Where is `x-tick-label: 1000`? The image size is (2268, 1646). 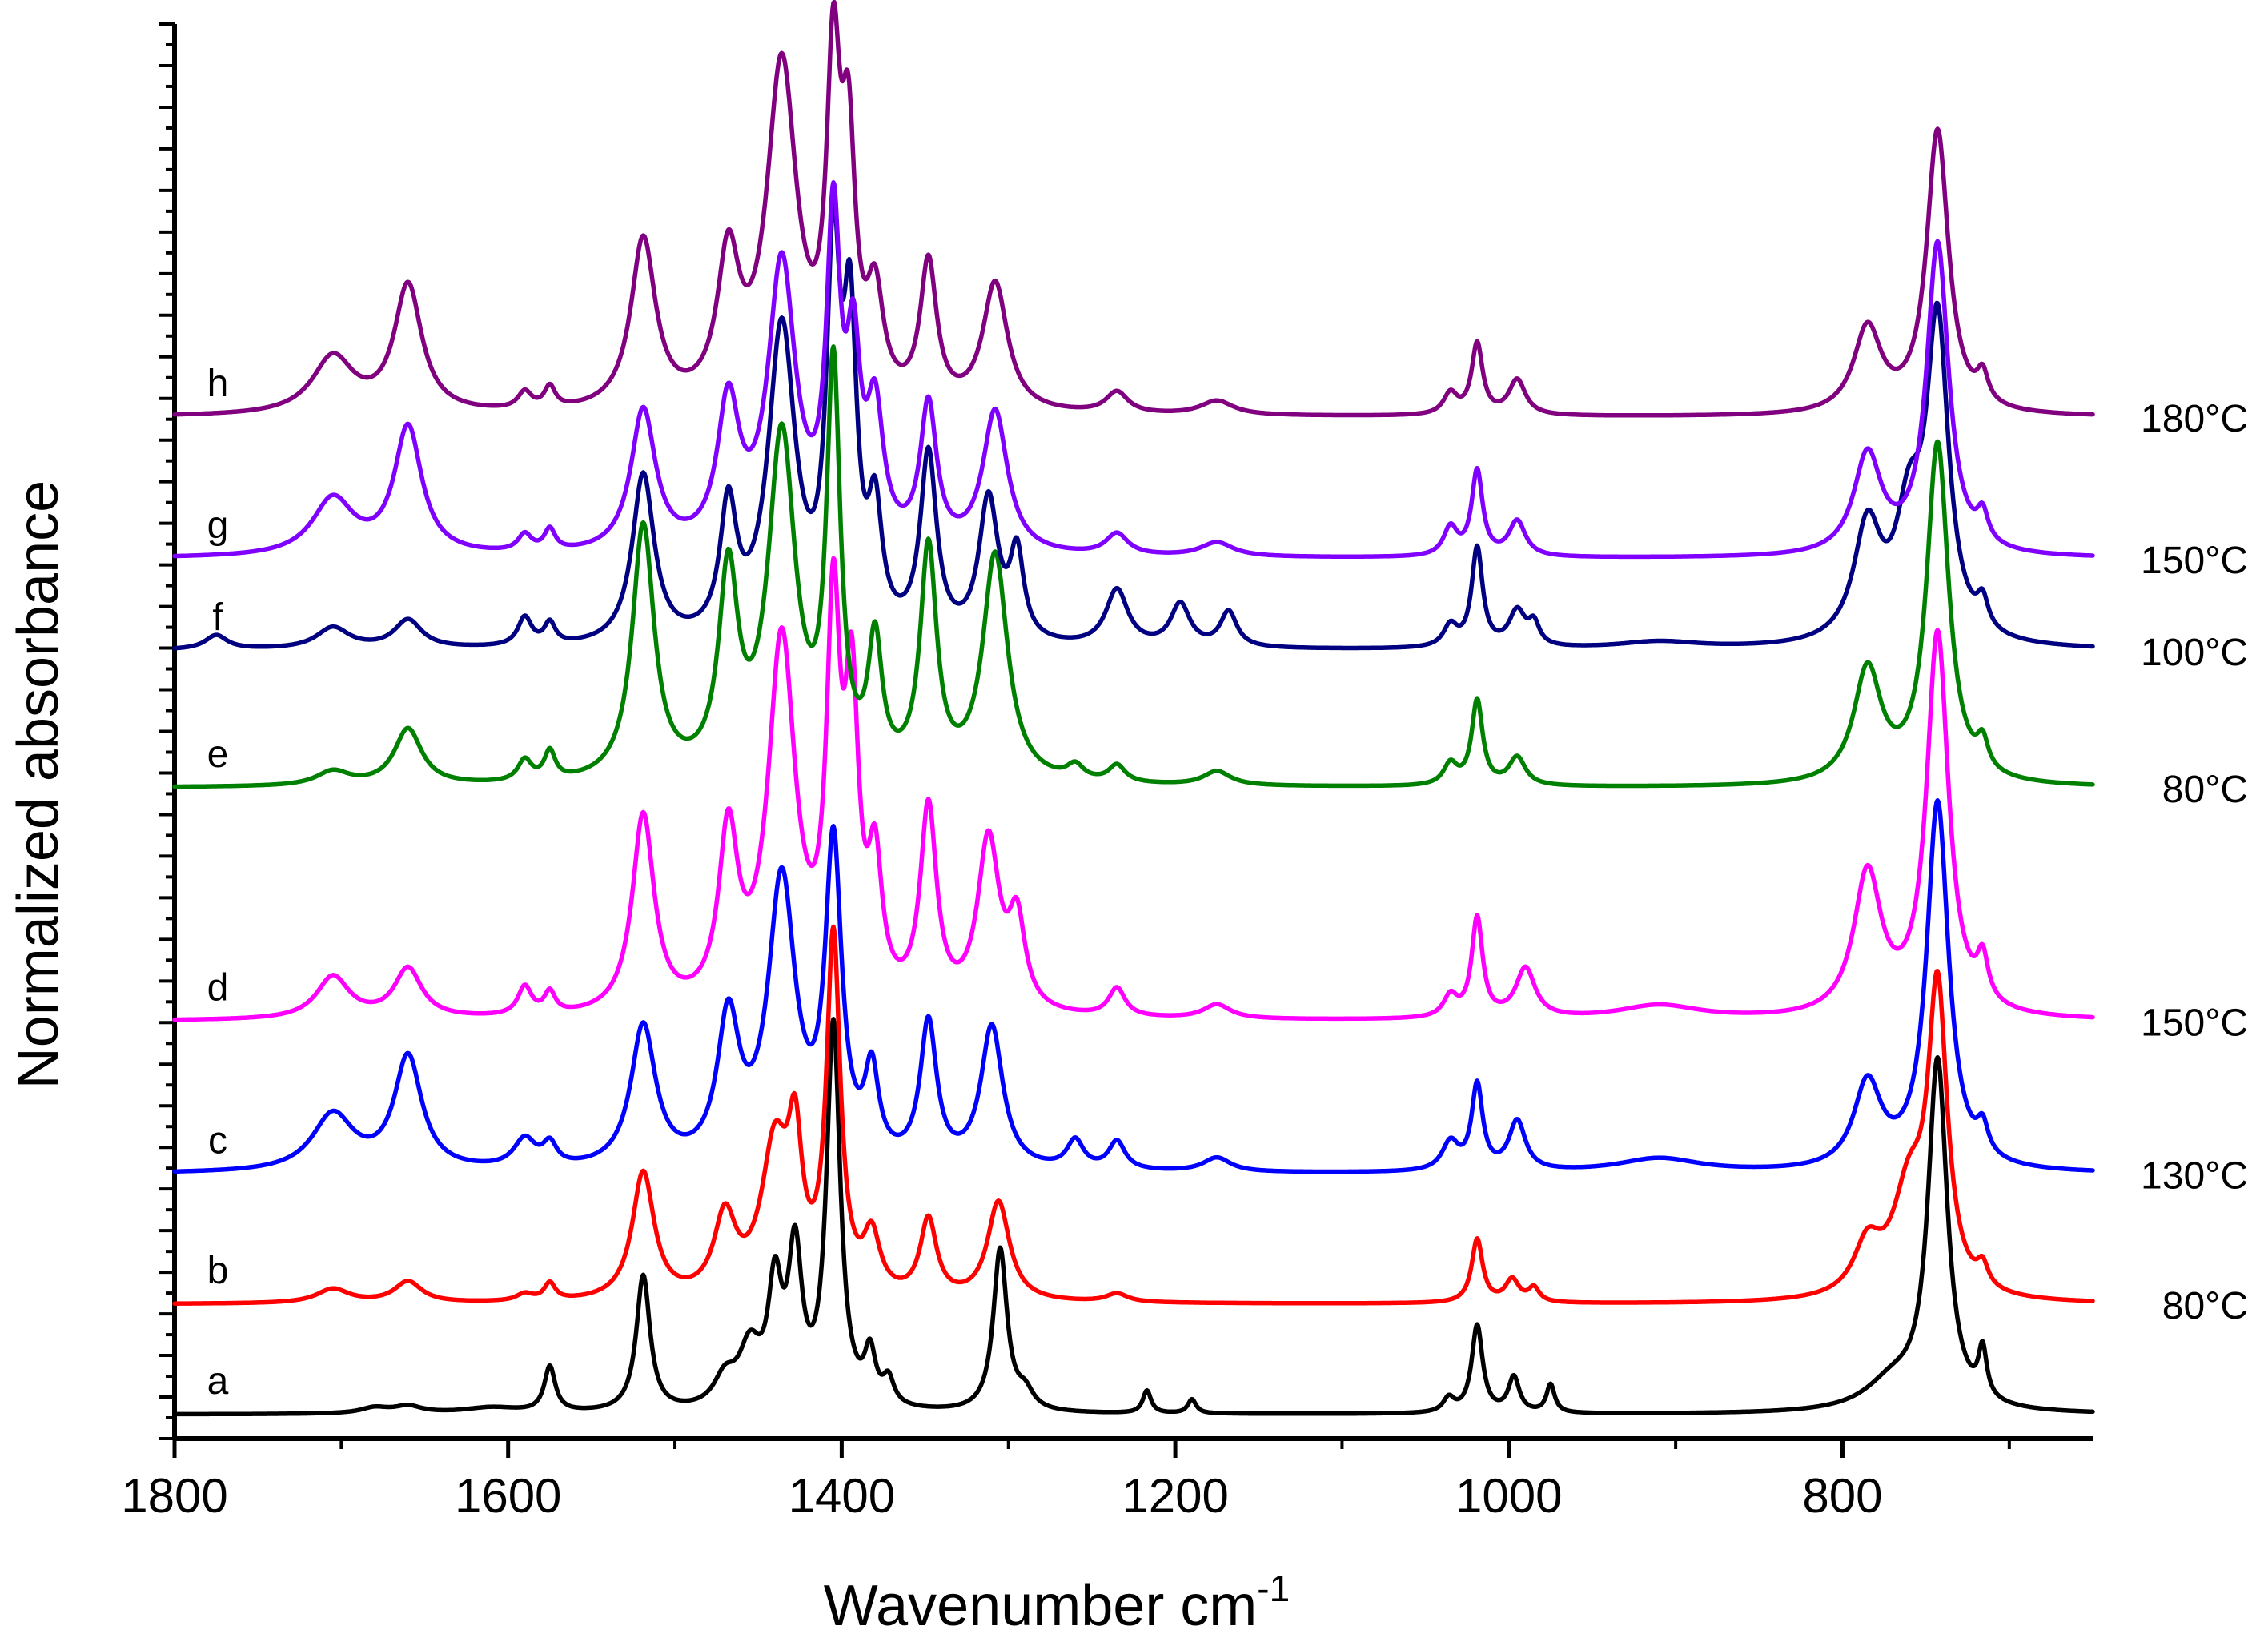 x-tick-label: 1000 is located at coordinates (1508, 1496).